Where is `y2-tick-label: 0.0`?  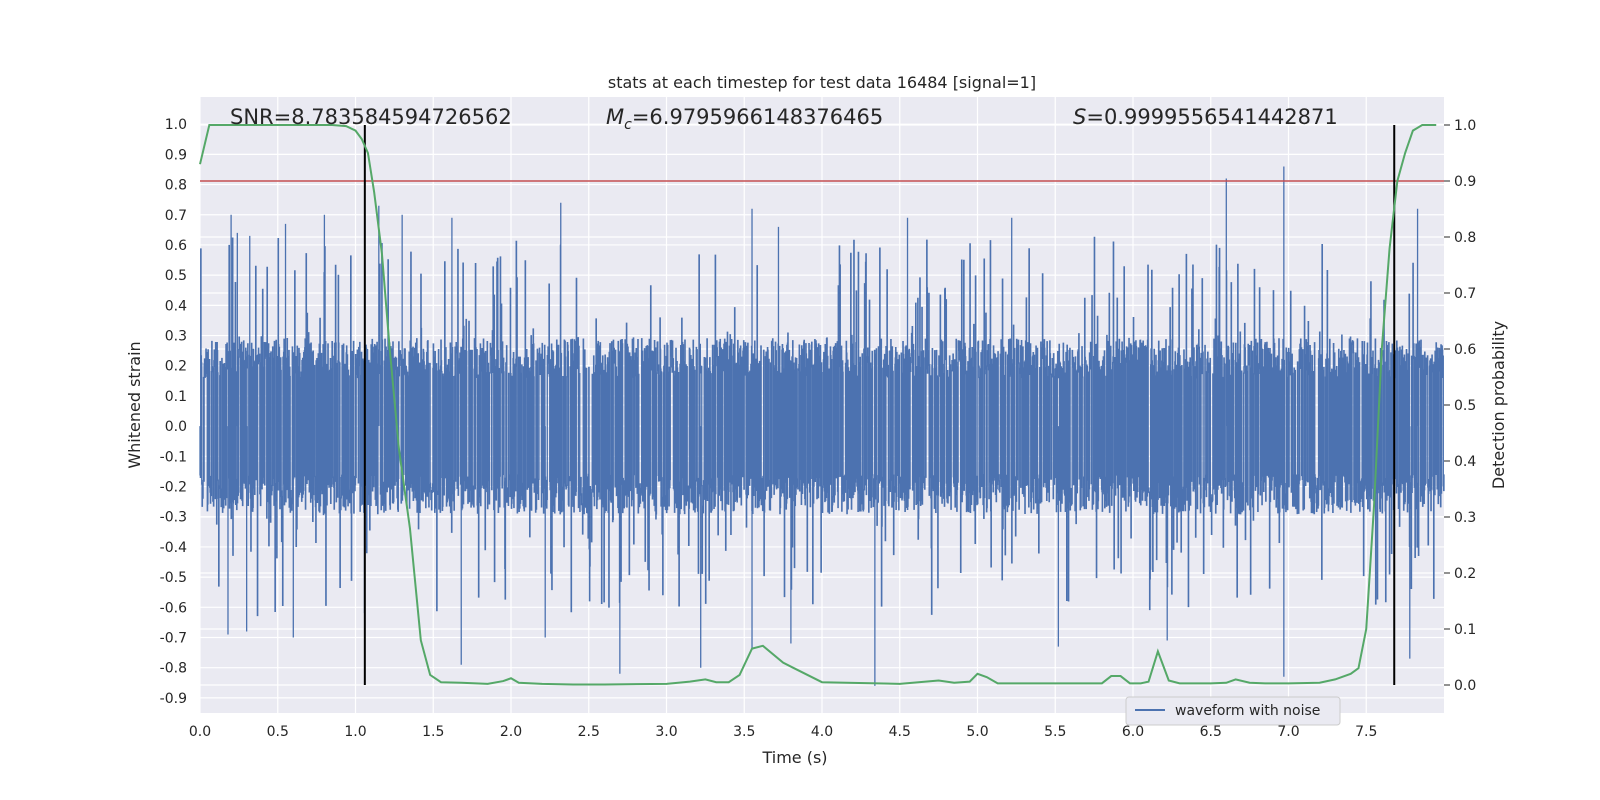
y2-tick-label: 0.0 is located at coordinates (1465, 686).